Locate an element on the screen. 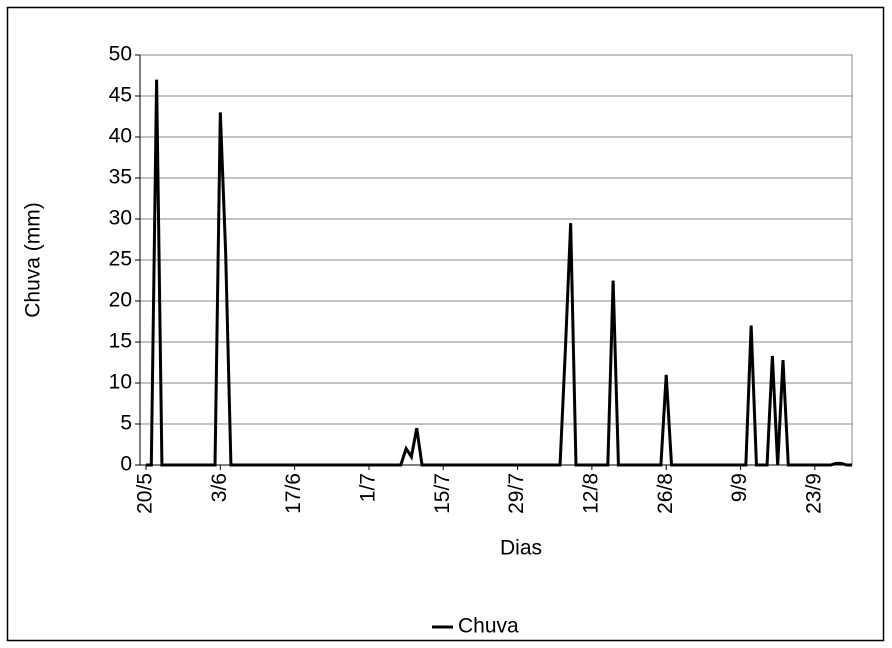 The width and height of the screenshot is (892, 648). y-tick-label: 5 is located at coordinates (126, 423).